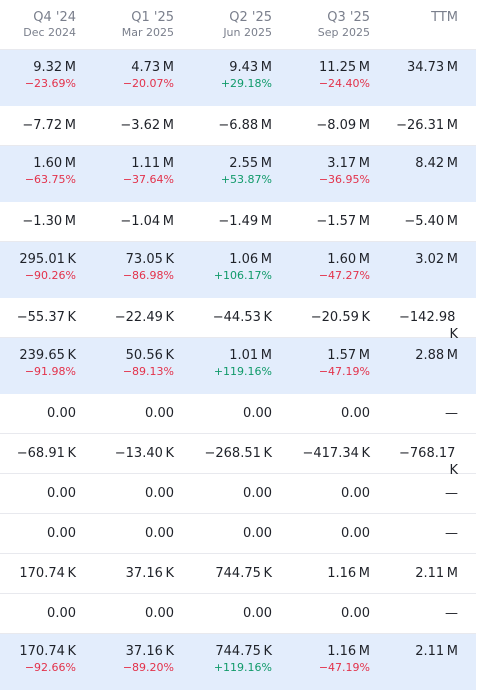 The height and width of the screenshot is (692, 494). Describe the element at coordinates (238, 574) in the screenshot. I see `table-row: 170.74 K 37.16 K 744.75 K 1.16 M 2.11 M` at that location.